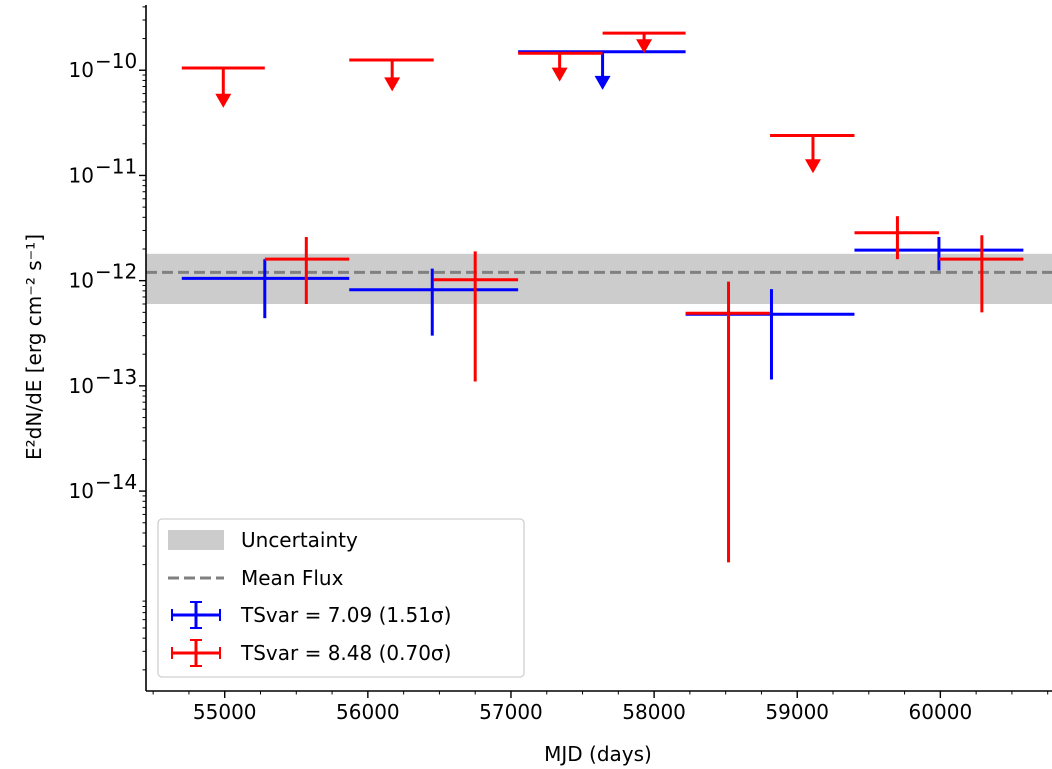 This screenshot has height=769, width=1052. Describe the element at coordinates (368, 712) in the screenshot. I see `x-tick-label: 56000` at that location.